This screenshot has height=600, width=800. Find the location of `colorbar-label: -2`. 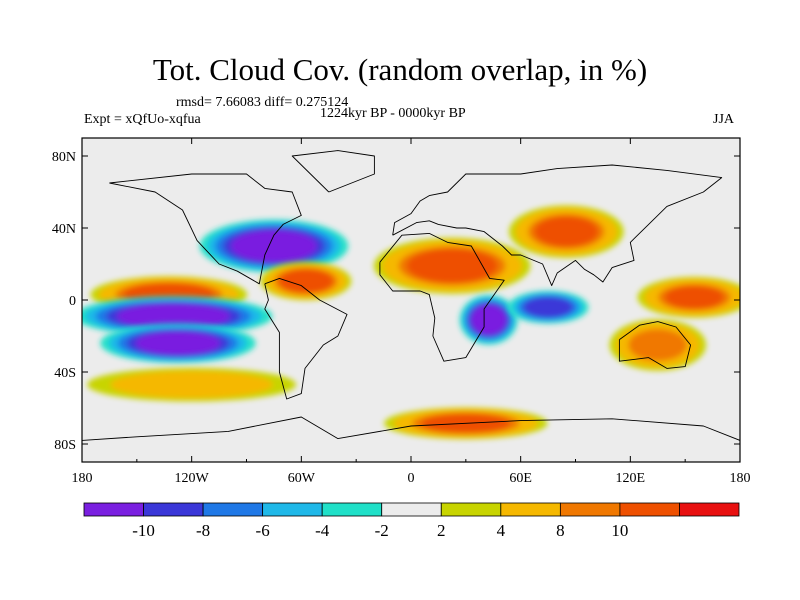

colorbar-label: -2 is located at coordinates (382, 530).